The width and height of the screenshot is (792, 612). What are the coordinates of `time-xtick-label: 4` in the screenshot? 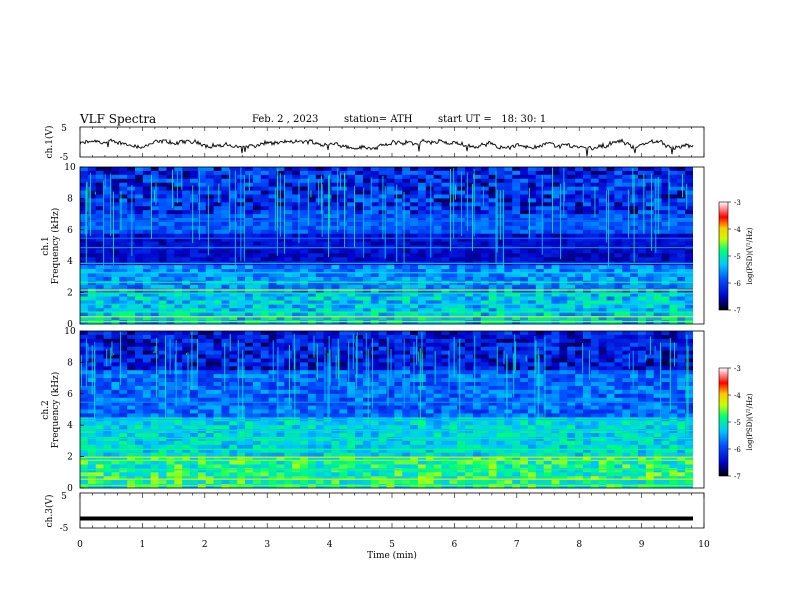 It's located at (330, 545).